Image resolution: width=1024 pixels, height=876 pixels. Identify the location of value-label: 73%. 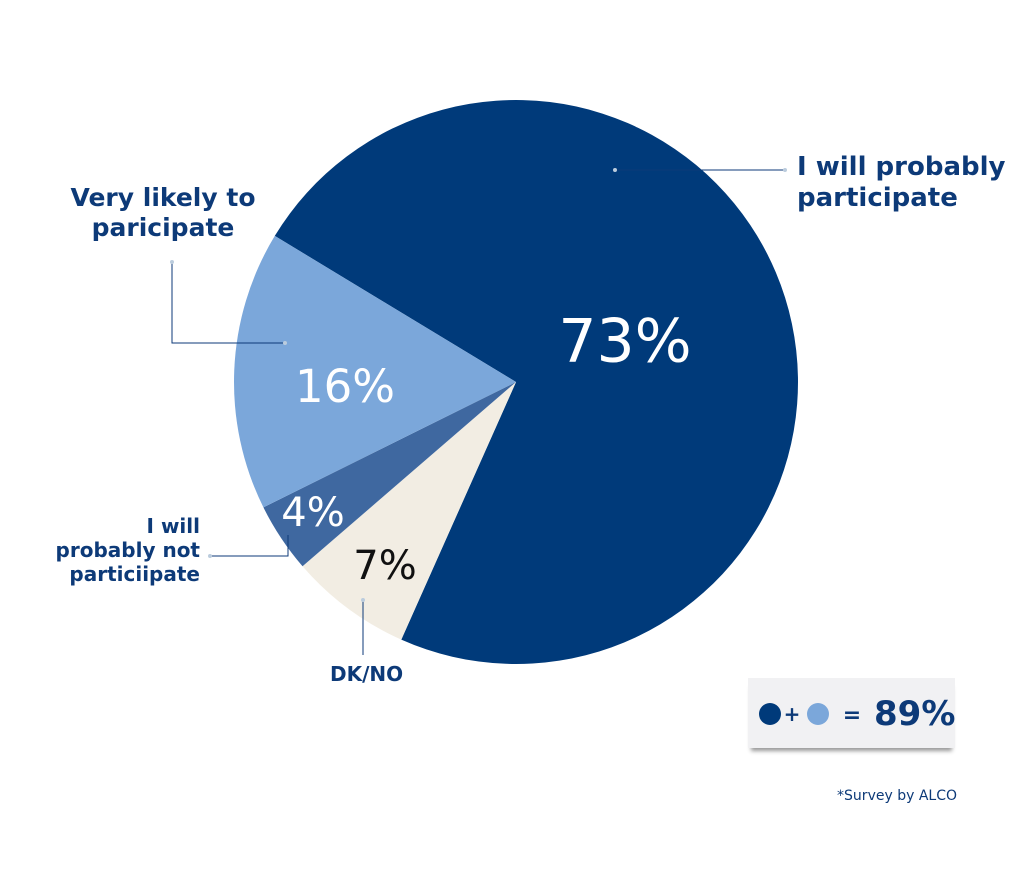
(624, 342).